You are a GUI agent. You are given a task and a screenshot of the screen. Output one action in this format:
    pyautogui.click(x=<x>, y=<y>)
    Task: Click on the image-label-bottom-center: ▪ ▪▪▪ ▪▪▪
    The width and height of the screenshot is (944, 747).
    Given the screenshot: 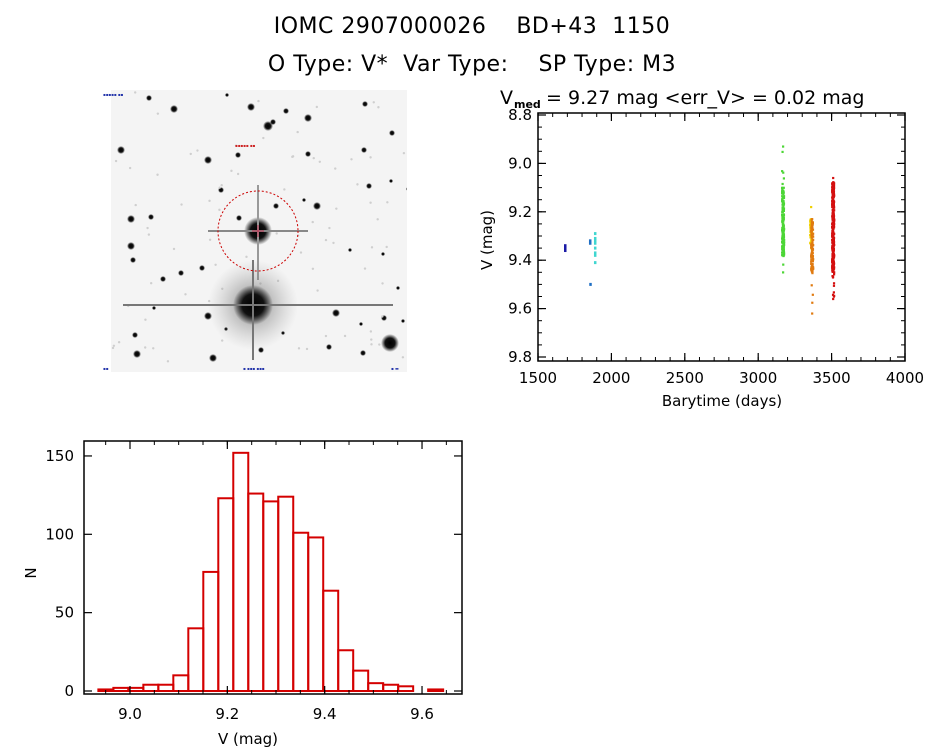 What is the action you would take?
    pyautogui.click(x=254, y=368)
    